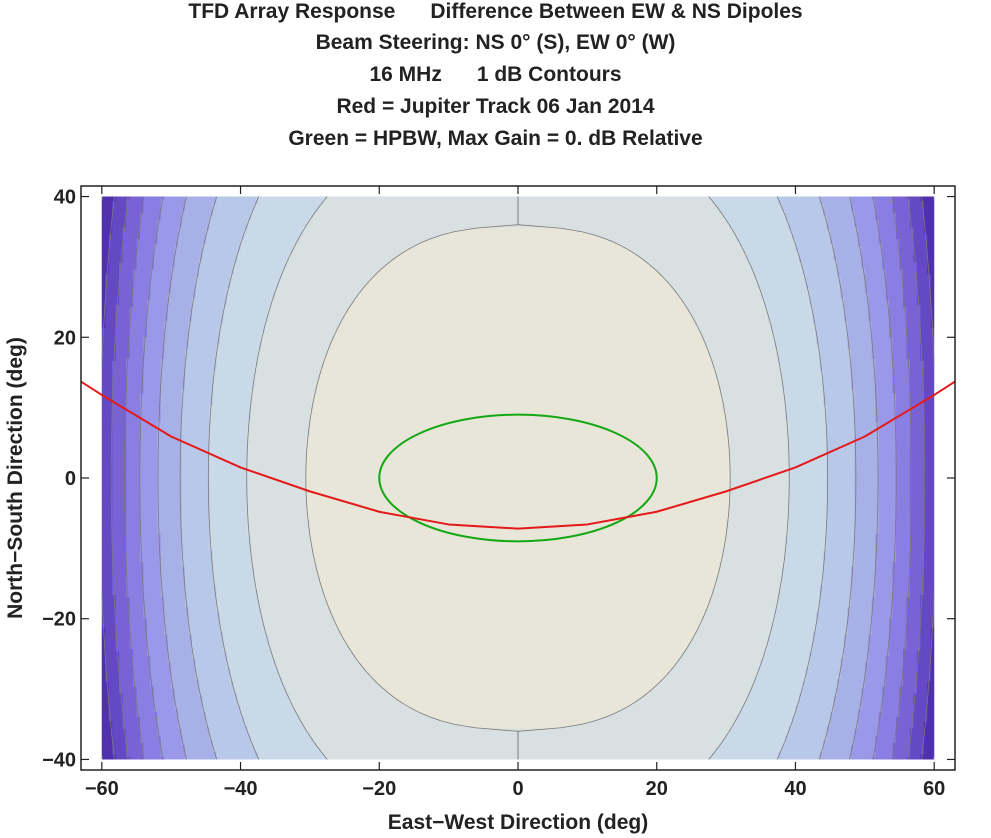 Image resolution: width=991 pixels, height=838 pixels. I want to click on contour-line-5db-east, so click(864, 478).